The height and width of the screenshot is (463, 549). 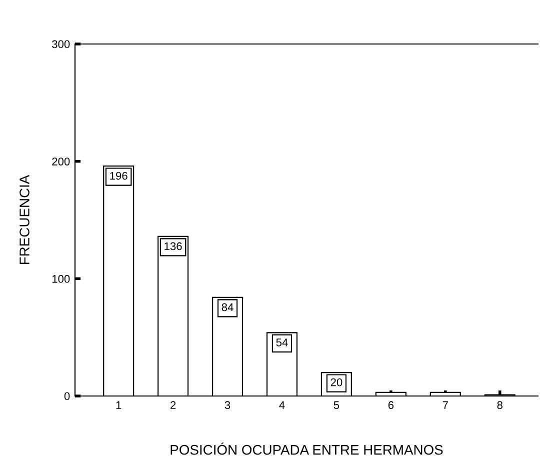 What do you see at coordinates (282, 405) in the screenshot?
I see `x-tick-label: 4` at bounding box center [282, 405].